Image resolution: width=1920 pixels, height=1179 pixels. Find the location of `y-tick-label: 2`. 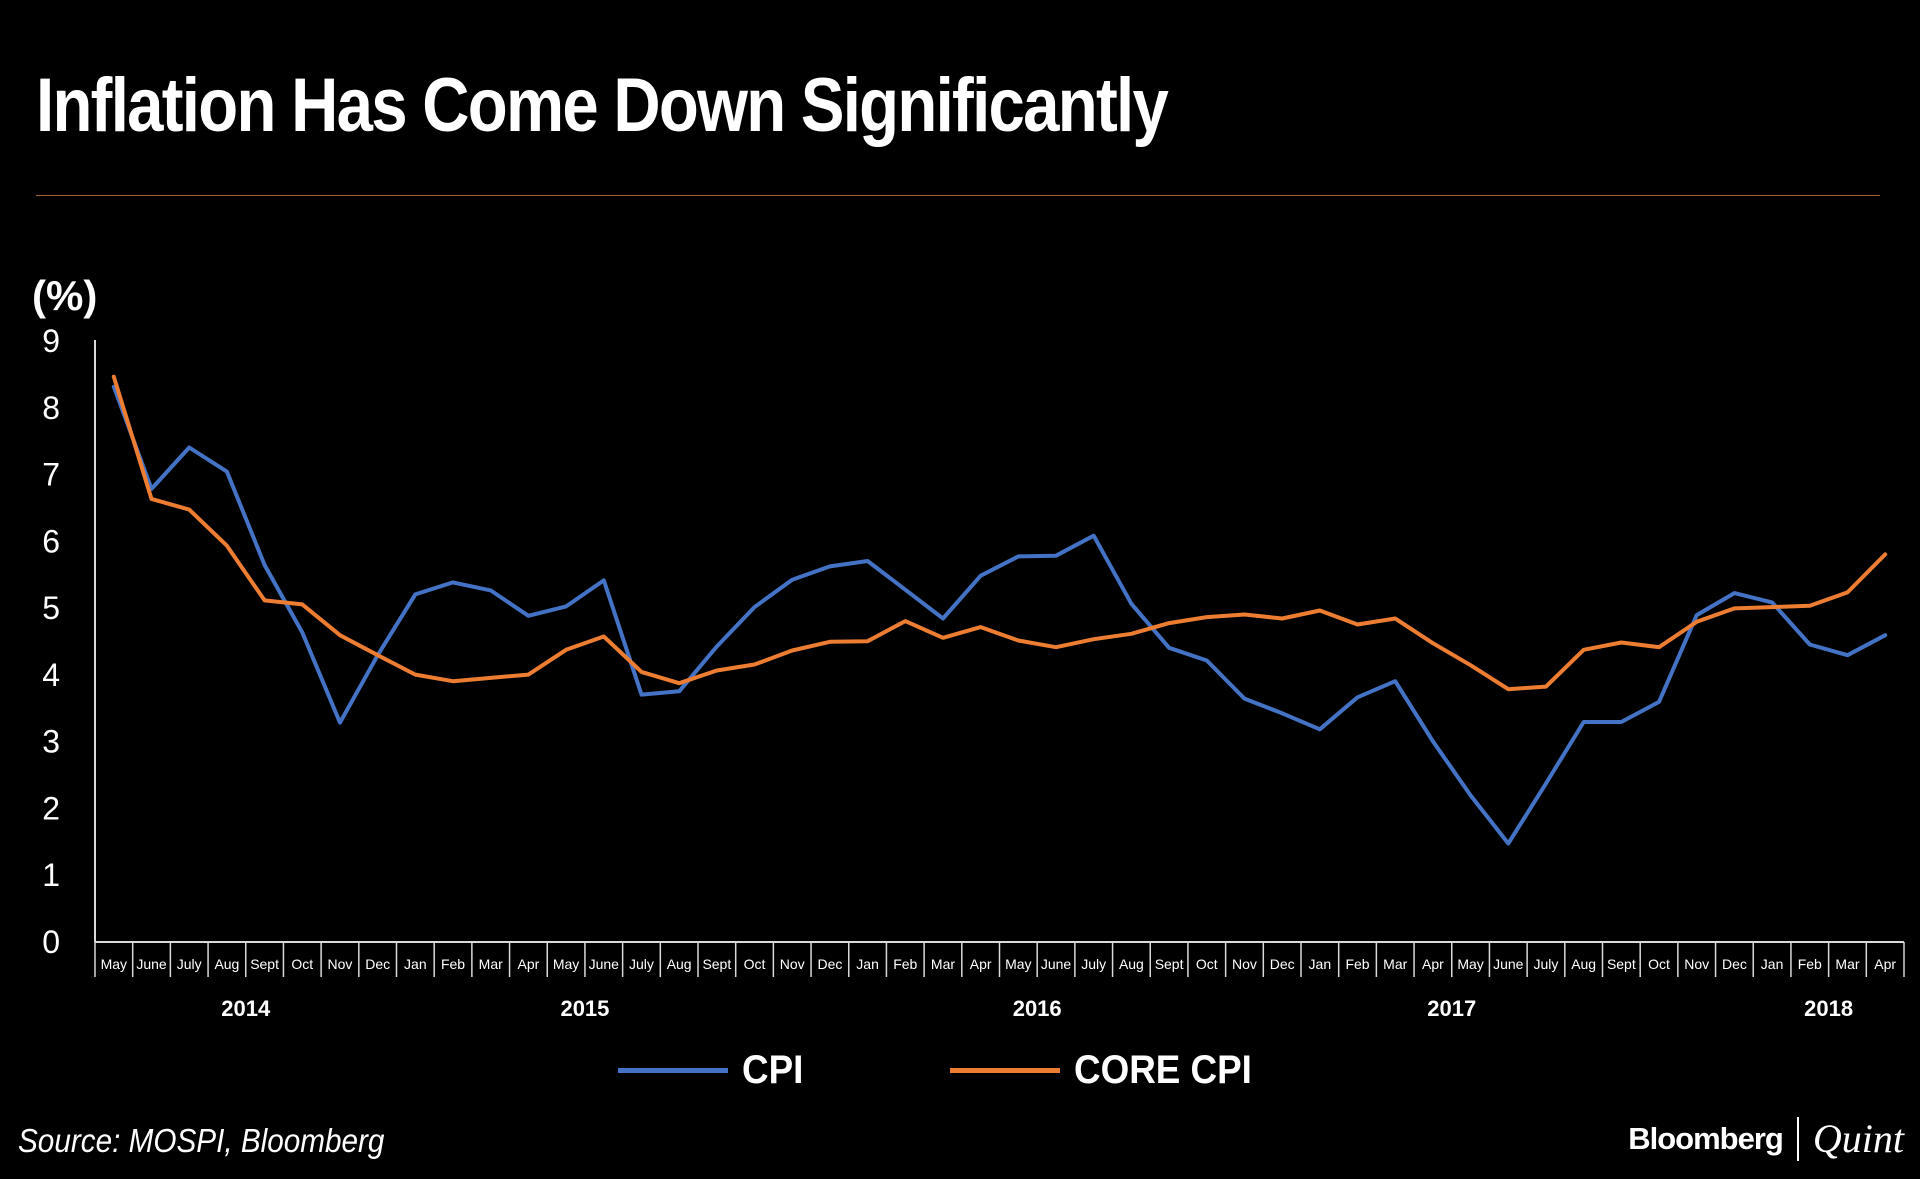

y-tick-label: 2 is located at coordinates (51, 808).